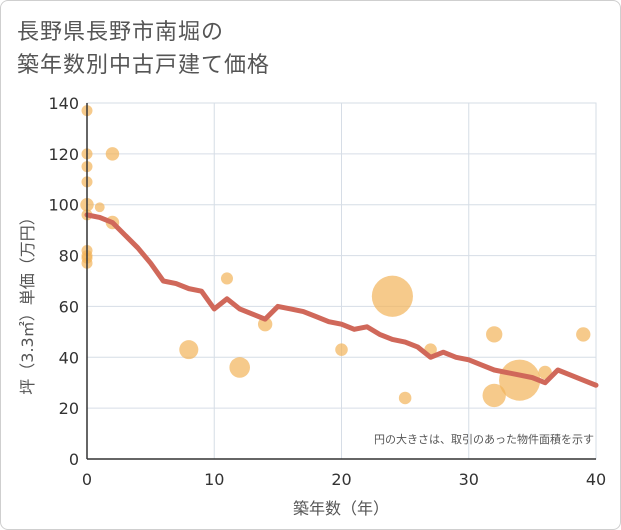  I want to click on x-tick-label: 30, so click(469, 479).